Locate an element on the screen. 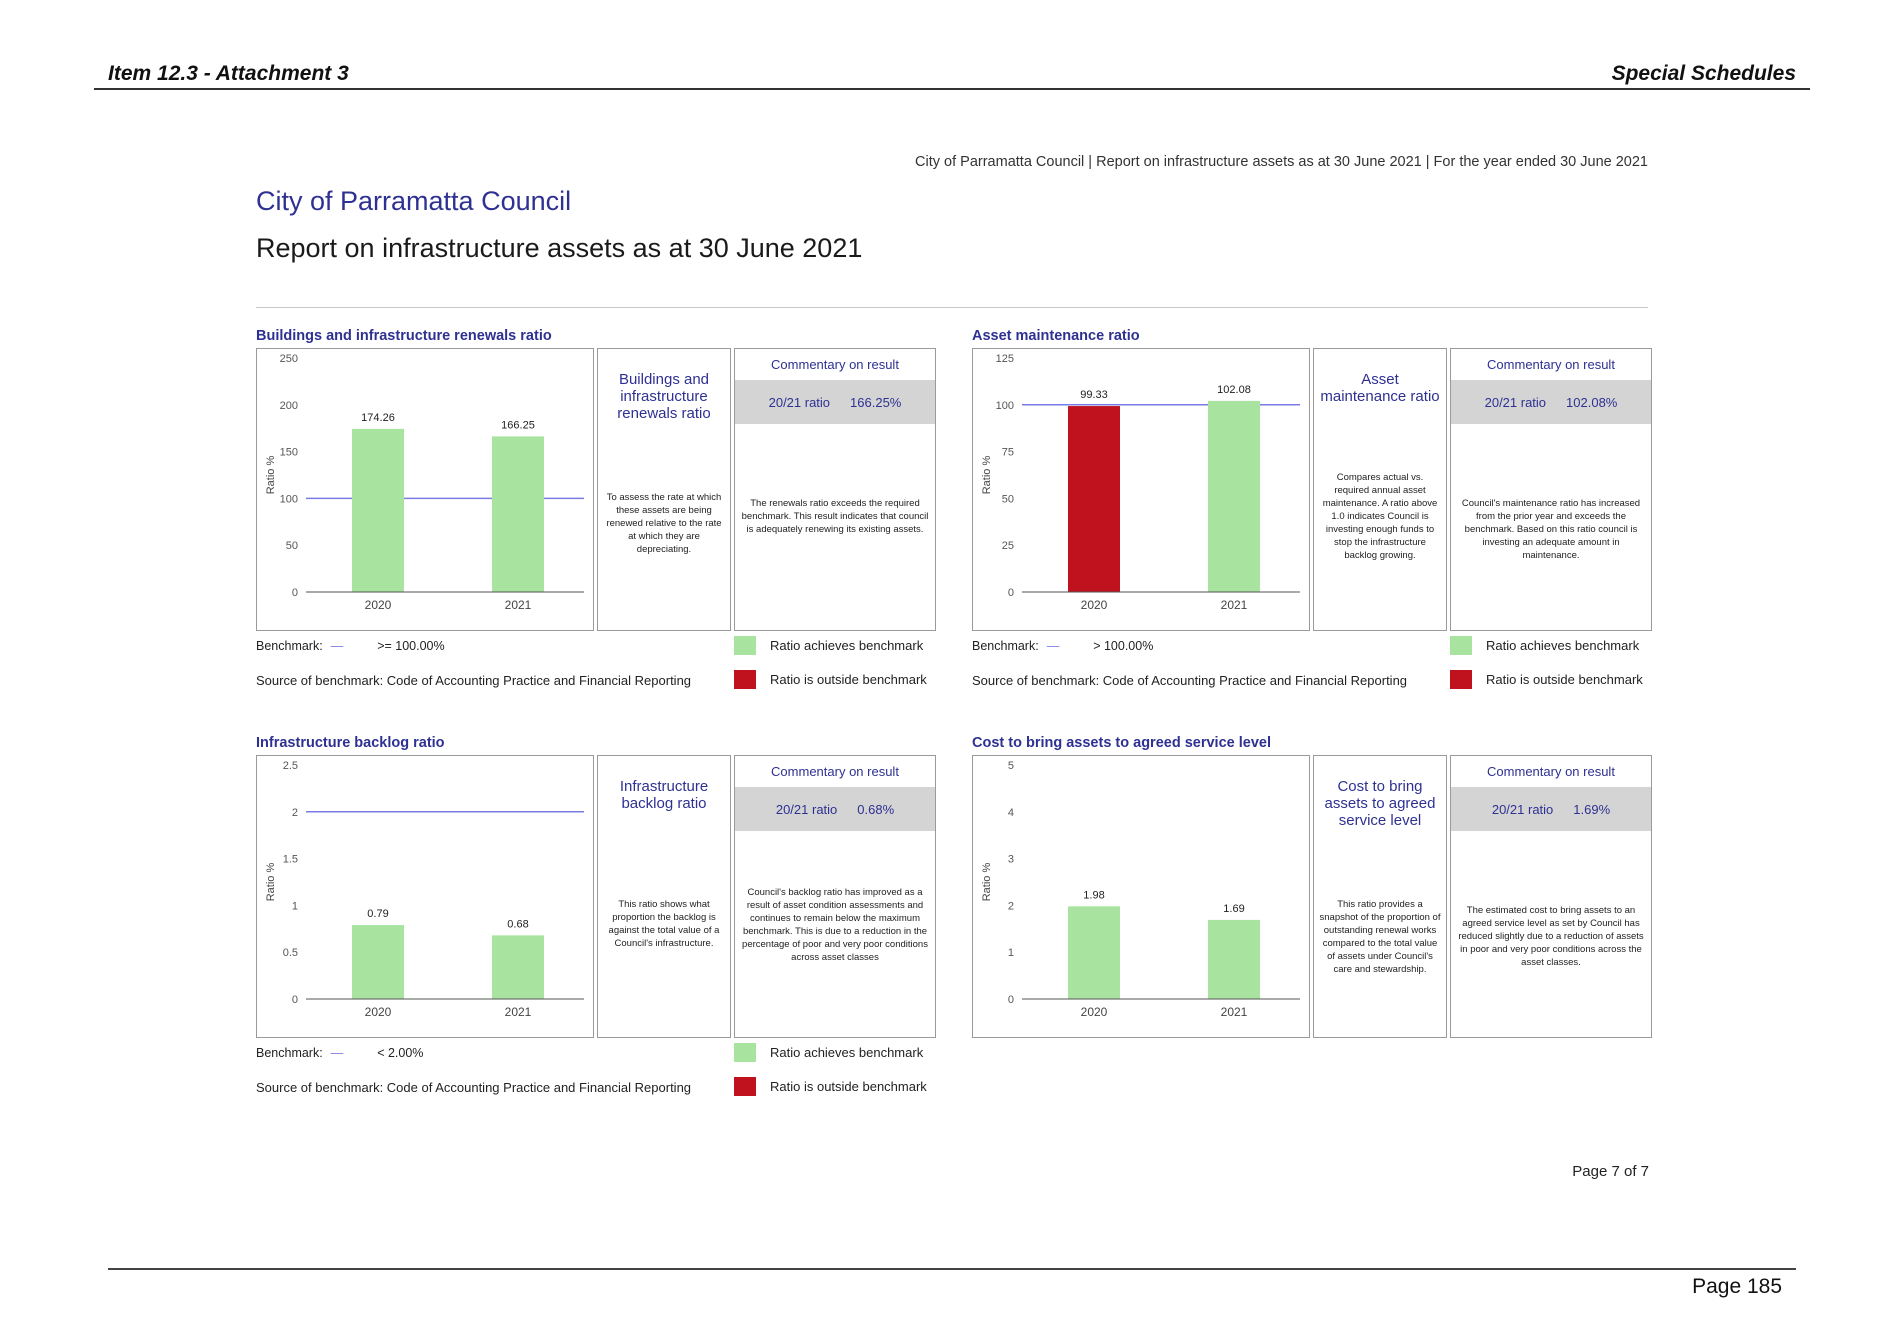  data-label: 0.68 is located at coordinates (517, 924).